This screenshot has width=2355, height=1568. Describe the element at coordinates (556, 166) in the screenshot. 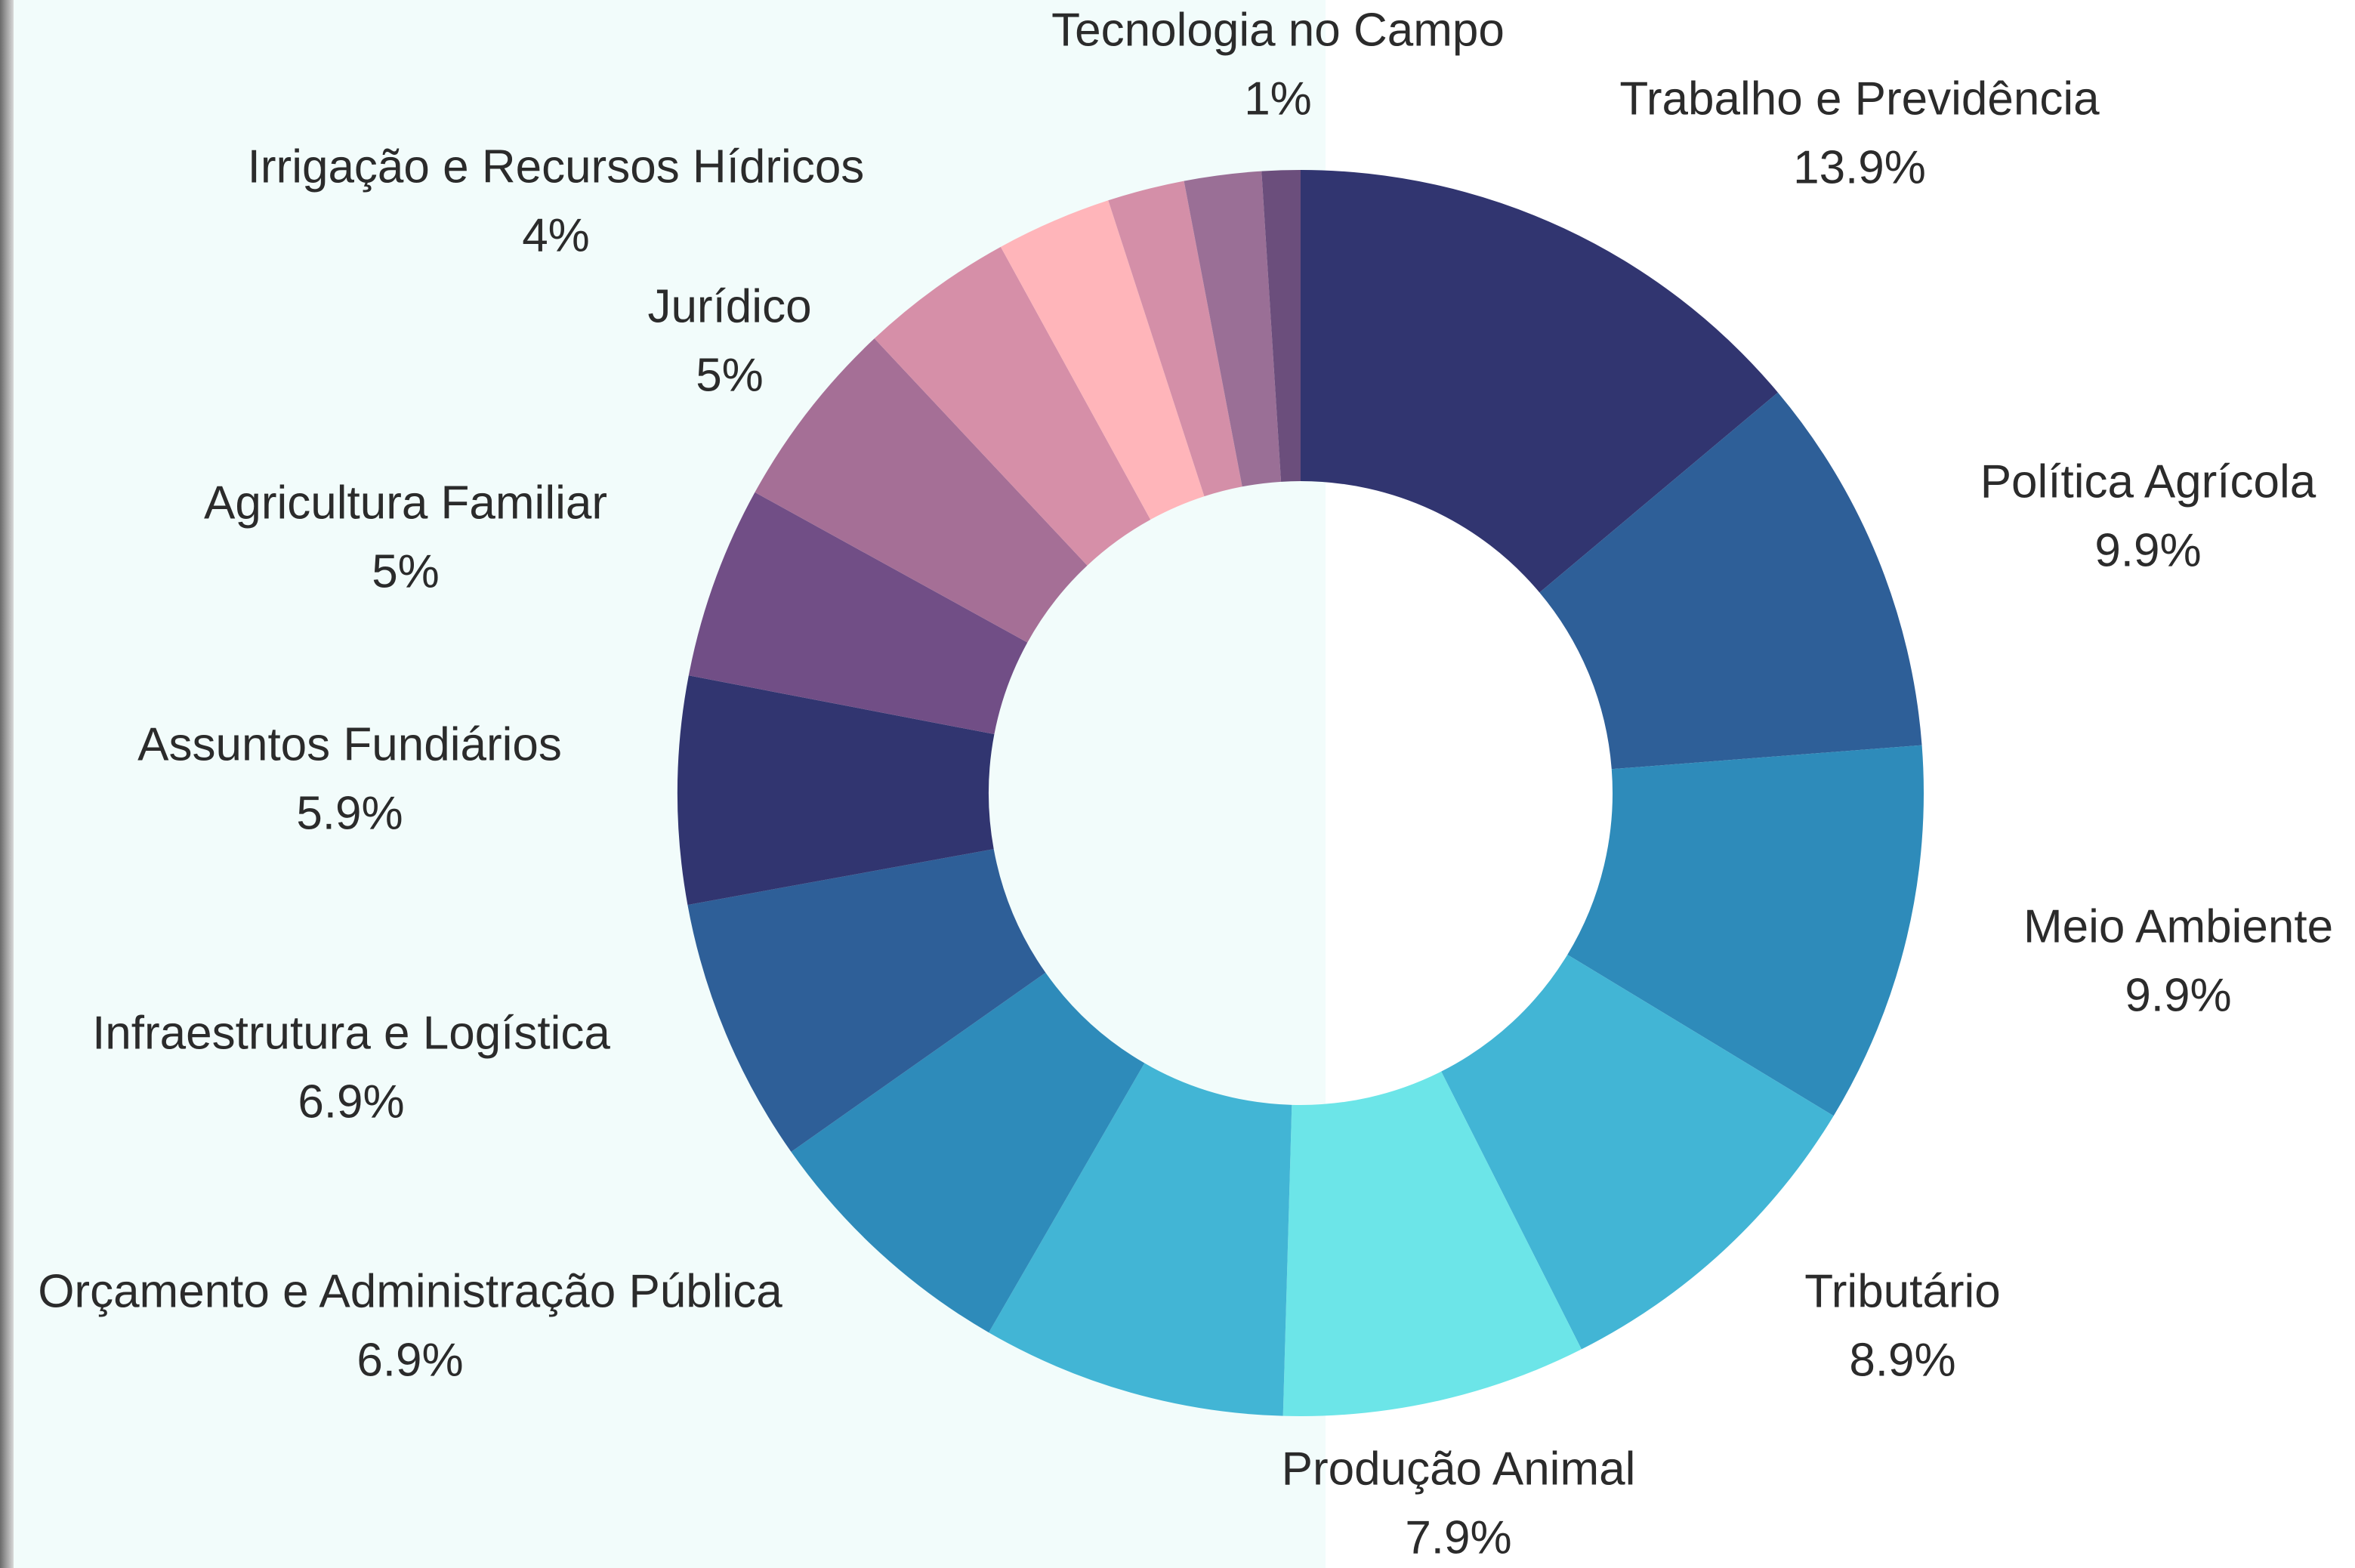

I see `slice-label: Irrigação e Recursos Hídricos` at that location.